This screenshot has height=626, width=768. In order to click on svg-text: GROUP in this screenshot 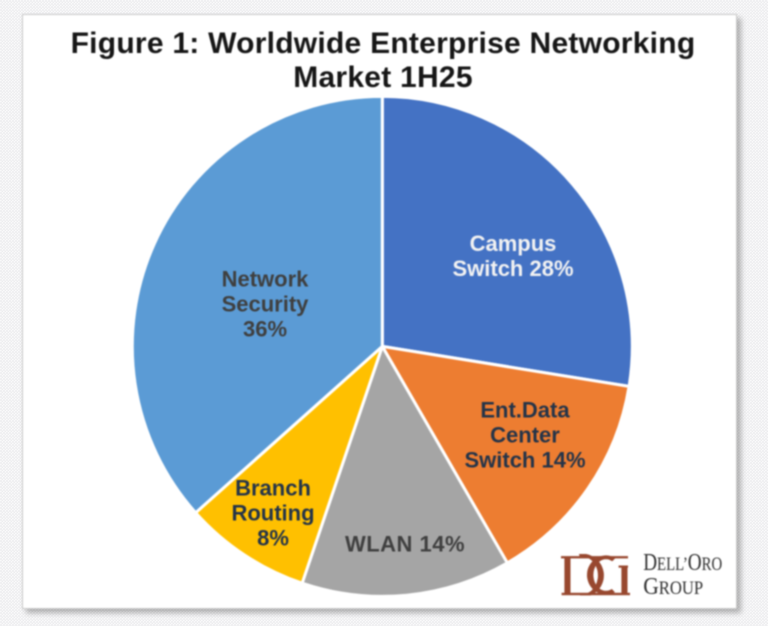, I will do `click(673, 586)`.